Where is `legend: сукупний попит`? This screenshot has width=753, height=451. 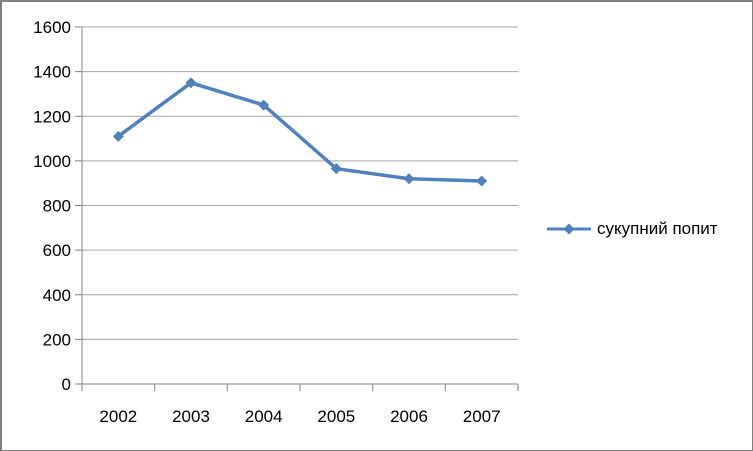 legend: сукупний попит is located at coordinates (632, 229).